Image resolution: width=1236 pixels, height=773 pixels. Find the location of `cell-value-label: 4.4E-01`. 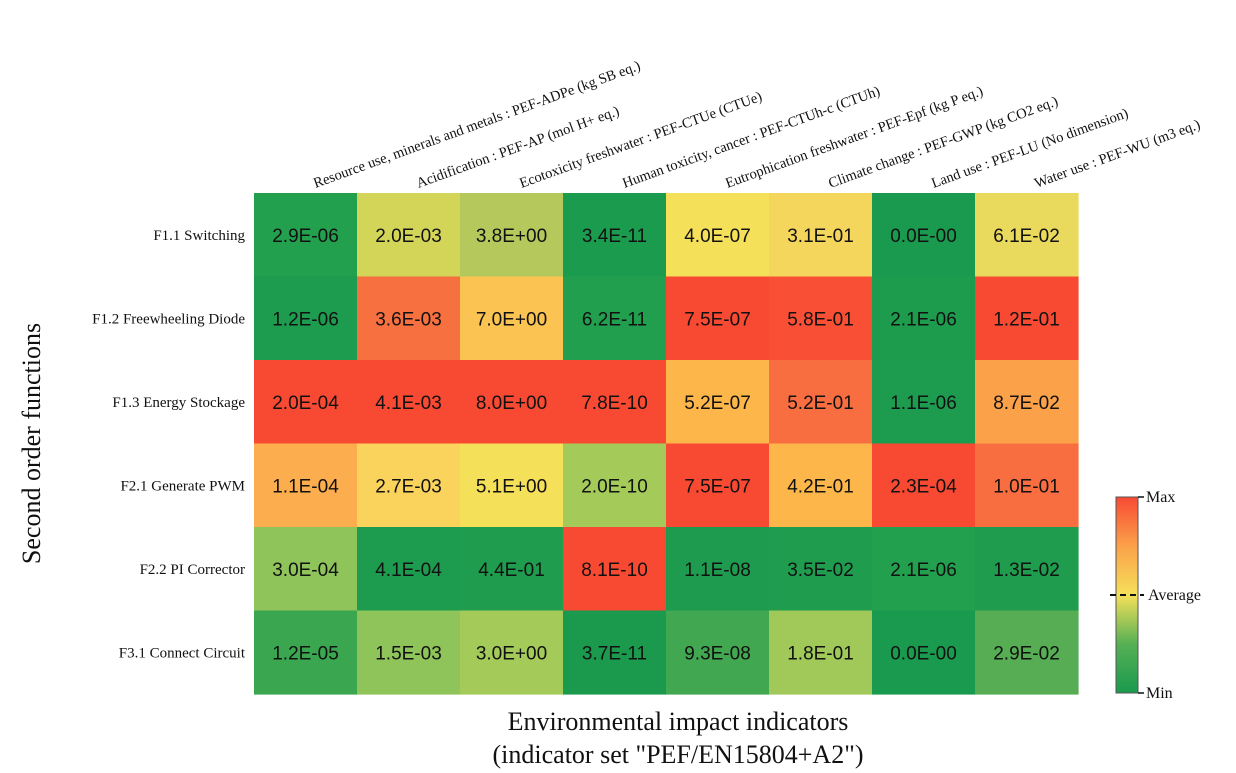

cell-value-label: 4.4E-01 is located at coordinates (511, 570).